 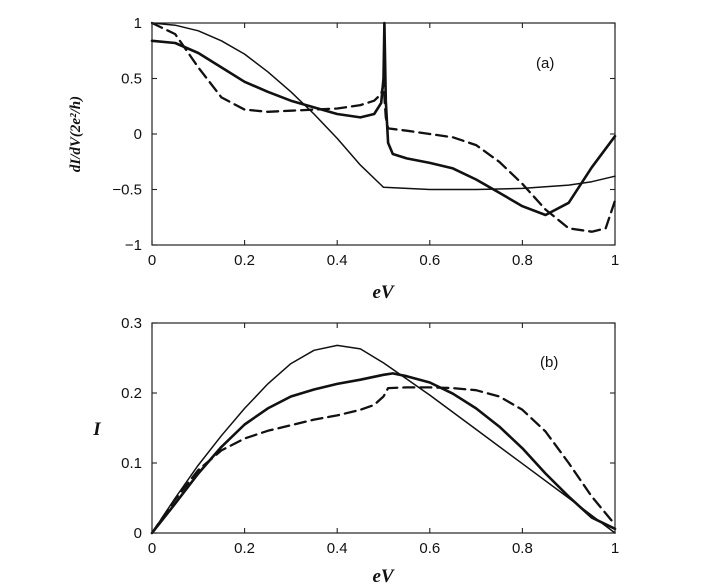 What do you see at coordinates (429, 548) in the screenshot?
I see `panel-b-x-tick-label: 0.6` at bounding box center [429, 548].